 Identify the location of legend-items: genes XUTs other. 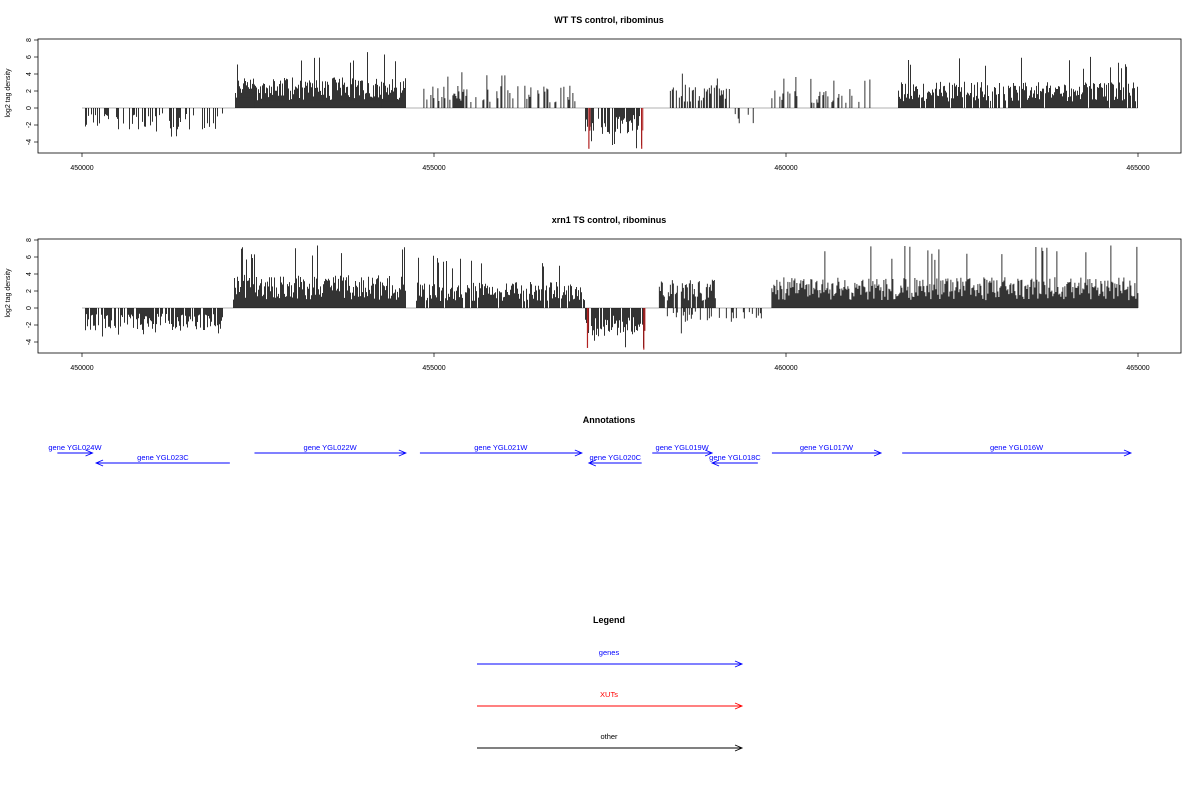
(610, 700).